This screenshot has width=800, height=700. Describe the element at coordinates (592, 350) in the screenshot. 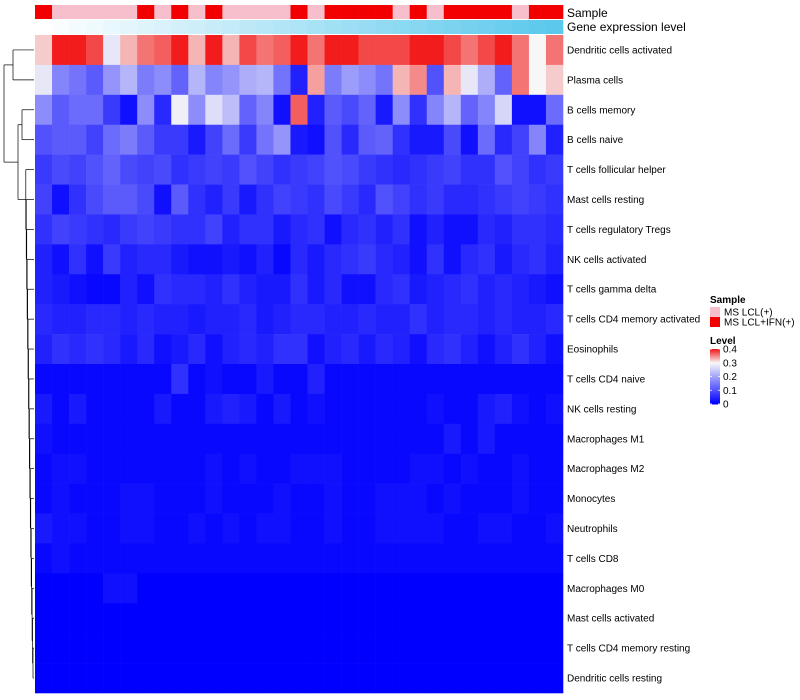

I see `row-label: Eosinophils` at that location.